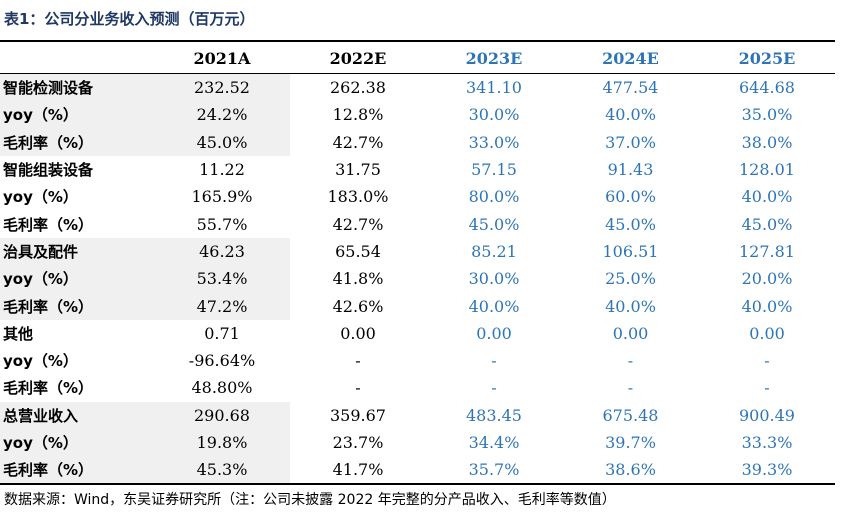 The image size is (845, 526). Describe the element at coordinates (358, 279) in the screenshot. I see `value-cell: 41.8%` at that location.